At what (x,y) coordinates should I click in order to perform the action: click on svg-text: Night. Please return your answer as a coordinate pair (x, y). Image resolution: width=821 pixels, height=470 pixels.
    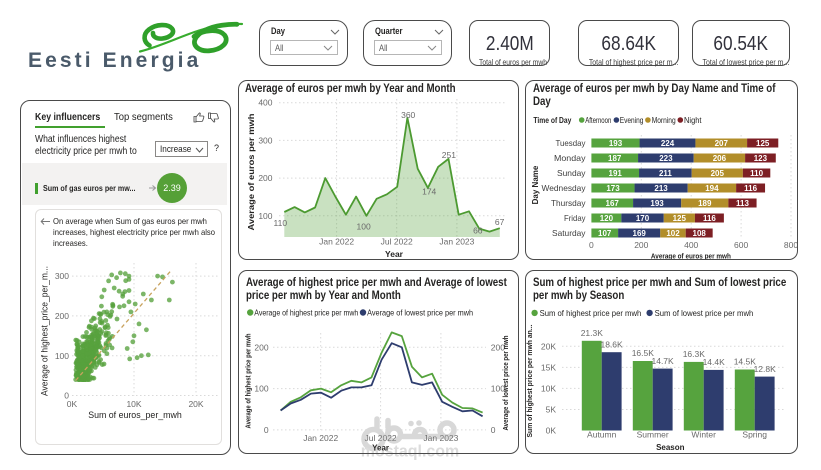
    Looking at the image, I should click on (693, 120).